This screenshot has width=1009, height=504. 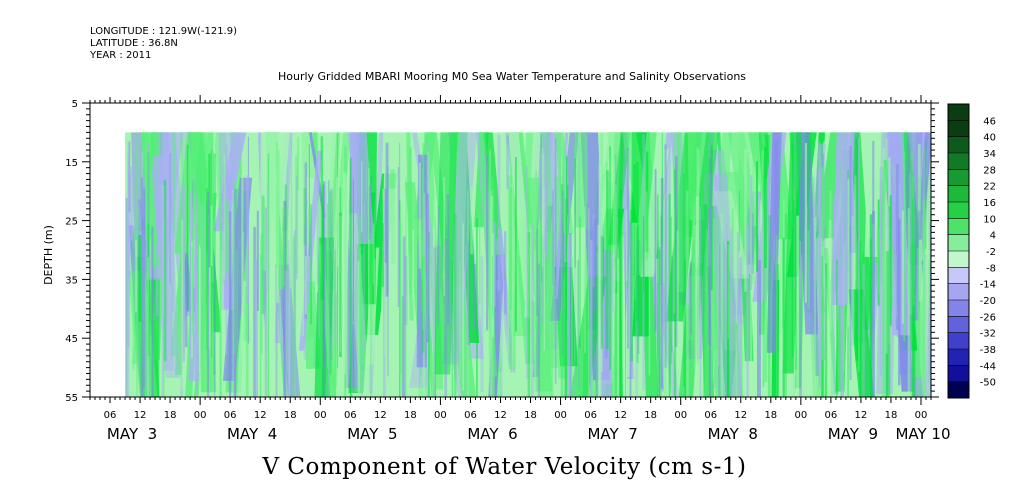 I want to click on y-axis-label: DEPTH (m), so click(x=48, y=255).